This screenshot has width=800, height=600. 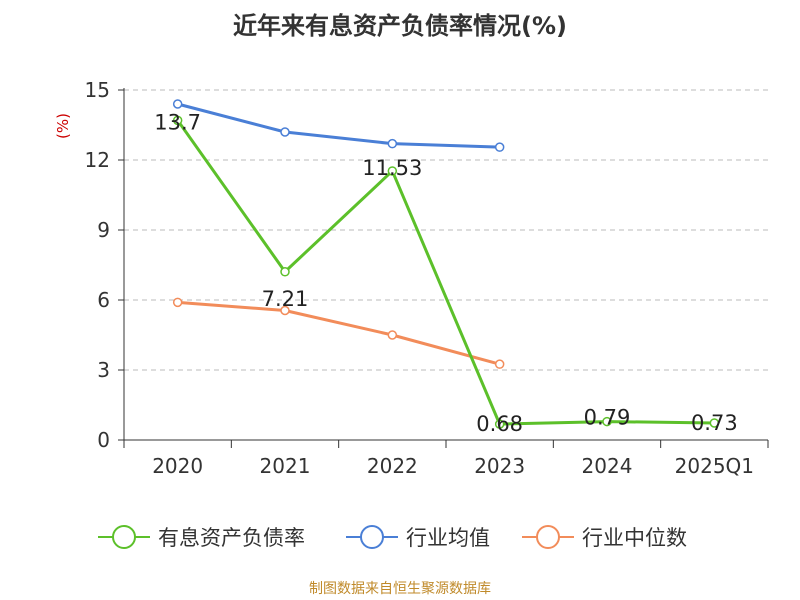 I want to click on y-tick-label: 12, so click(x=97, y=160).